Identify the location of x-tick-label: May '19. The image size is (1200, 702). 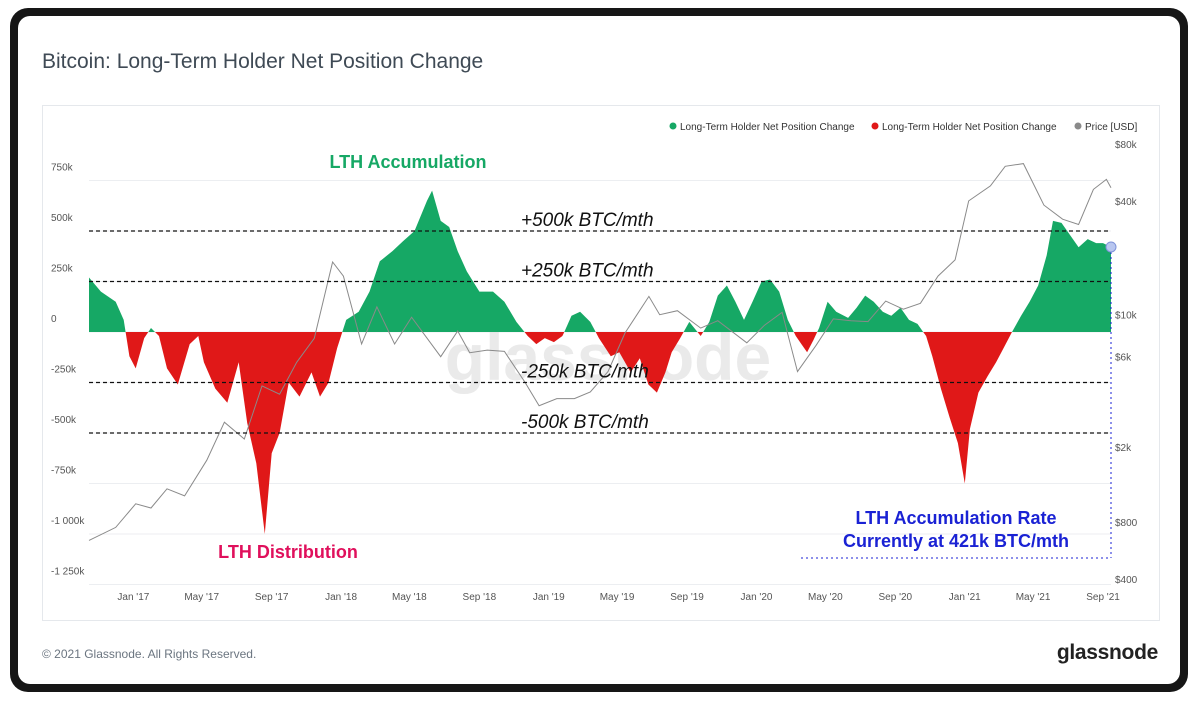
(617, 597).